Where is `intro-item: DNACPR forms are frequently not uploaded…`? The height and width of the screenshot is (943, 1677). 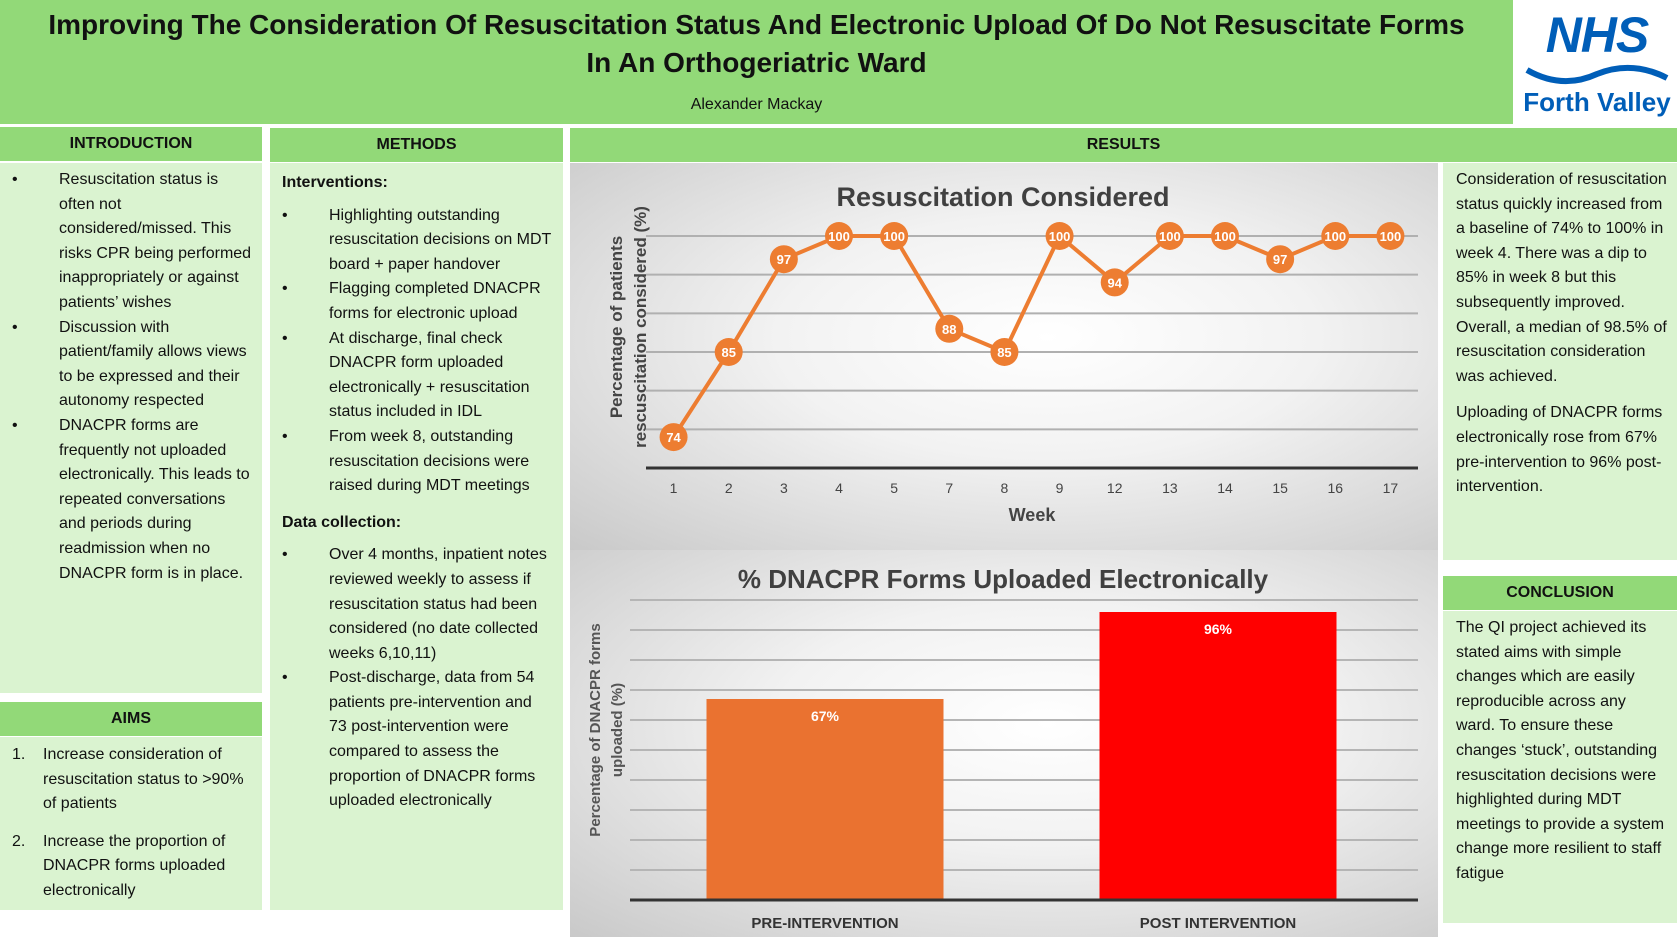 intro-item: DNACPR forms are frequently not uploaded… is located at coordinates (127, 500).